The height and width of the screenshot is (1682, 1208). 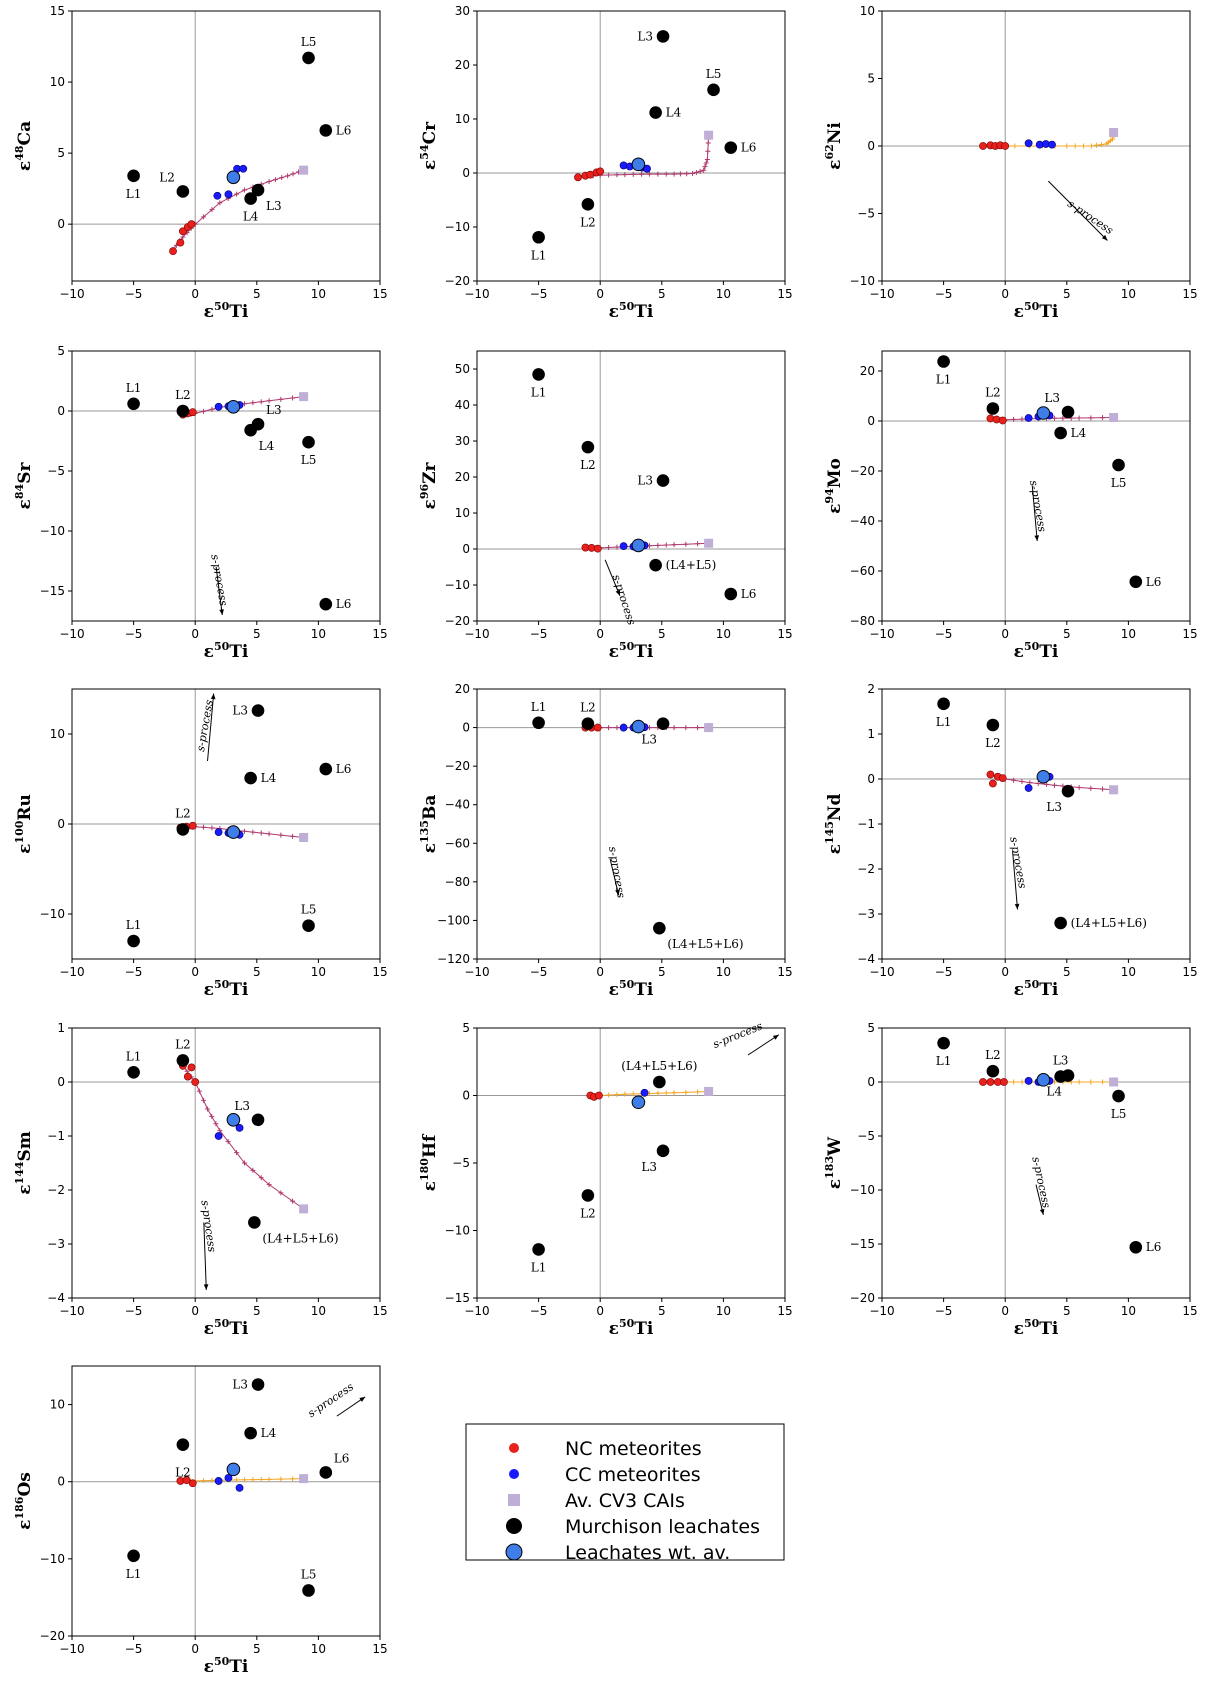 What do you see at coordinates (309, 1574) in the screenshot?
I see `leachate-label: L5` at bounding box center [309, 1574].